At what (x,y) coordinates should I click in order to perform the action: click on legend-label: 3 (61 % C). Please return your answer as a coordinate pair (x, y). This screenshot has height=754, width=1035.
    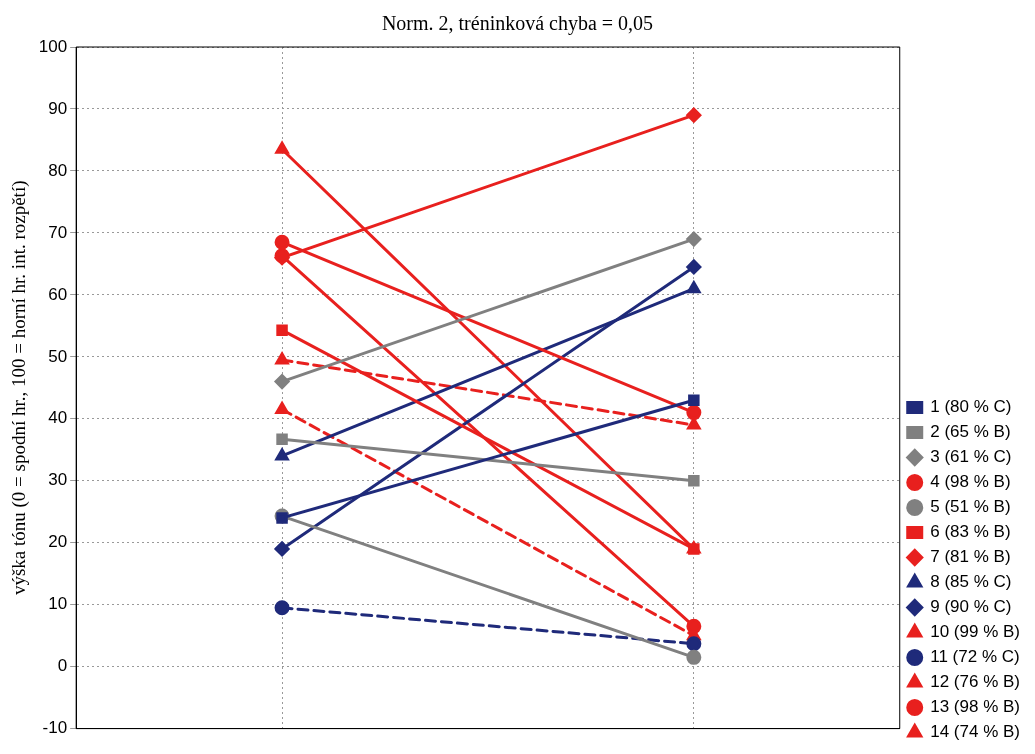
    Looking at the image, I should click on (971, 457).